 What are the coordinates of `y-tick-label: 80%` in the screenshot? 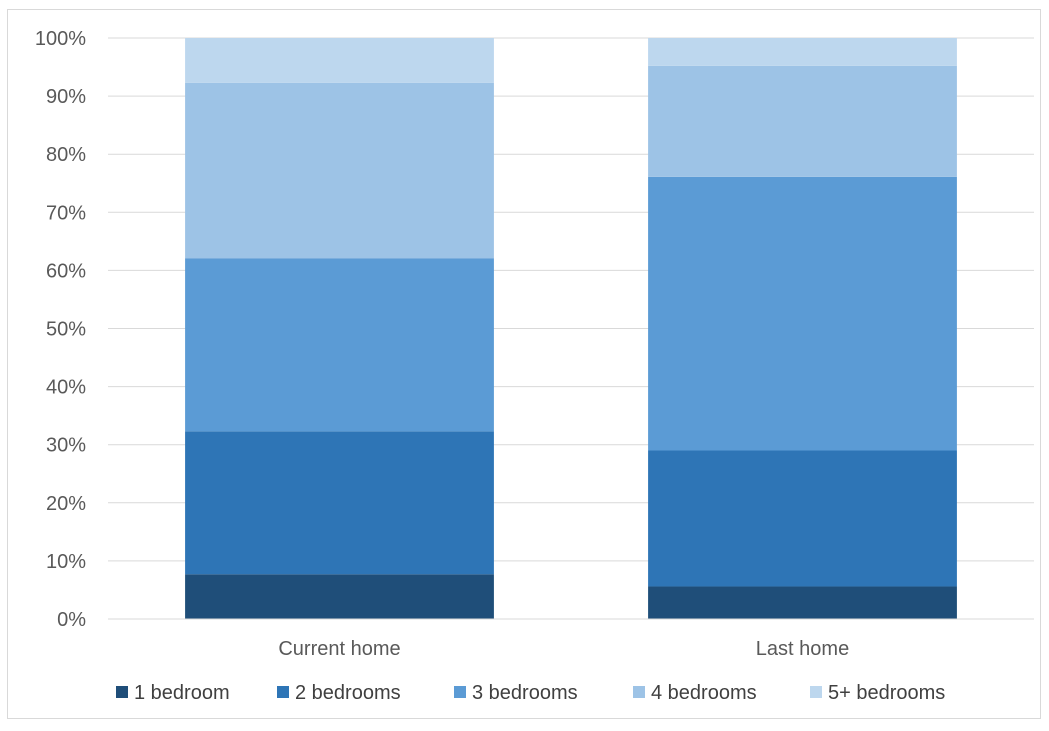 It's located at (66, 155).